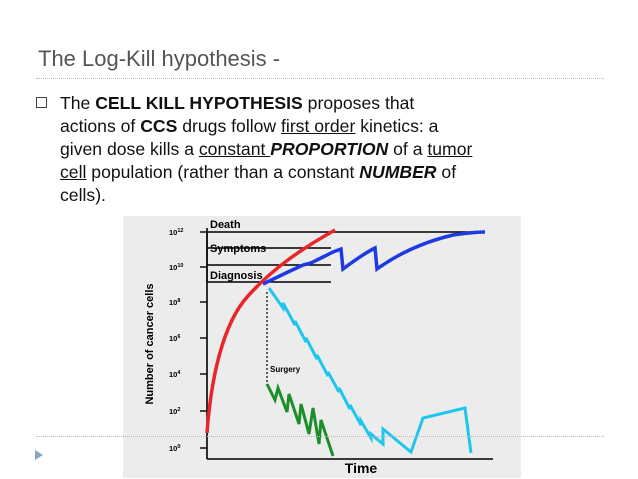 This screenshot has height=479, width=638. Describe the element at coordinates (223, 172) in the screenshot. I see `text-span: population (rather than a constant` at that location.